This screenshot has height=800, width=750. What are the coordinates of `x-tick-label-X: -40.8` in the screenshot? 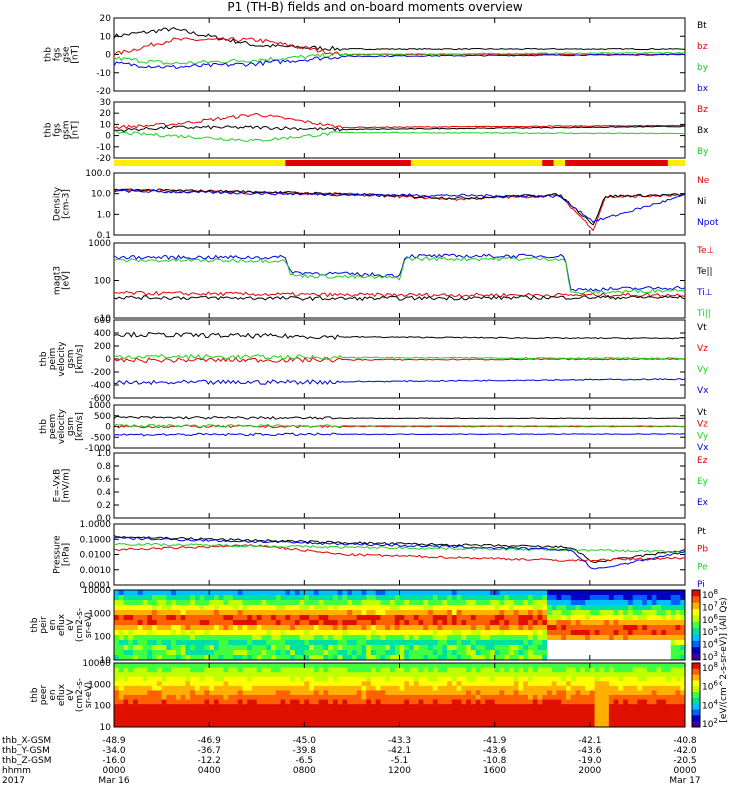 It's located at (685, 741).